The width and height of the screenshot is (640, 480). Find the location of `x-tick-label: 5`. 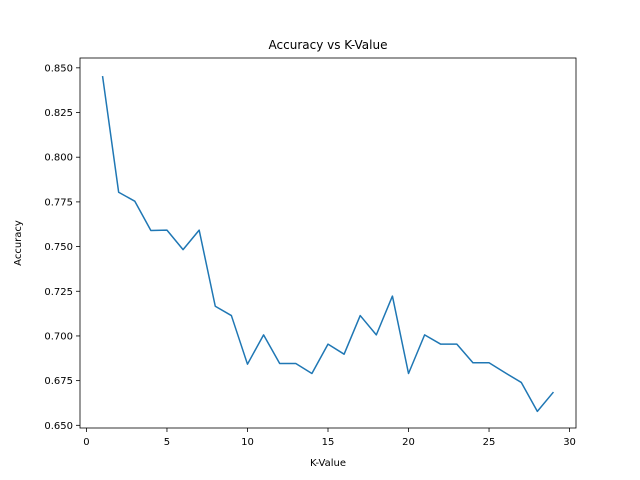

x-tick-label: 5 is located at coordinates (167, 442).